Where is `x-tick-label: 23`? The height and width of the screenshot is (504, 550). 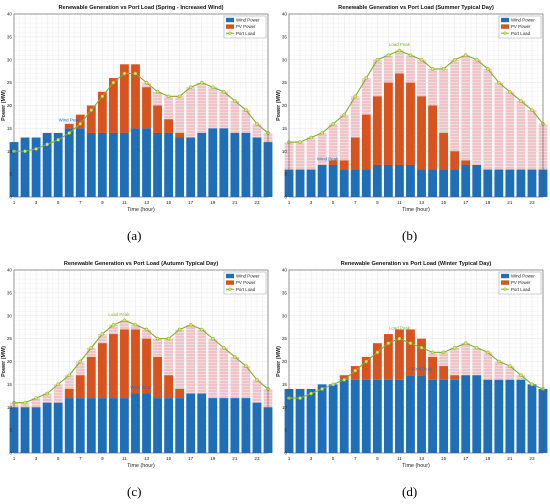
x-tick-label: 23 is located at coordinates (532, 202).